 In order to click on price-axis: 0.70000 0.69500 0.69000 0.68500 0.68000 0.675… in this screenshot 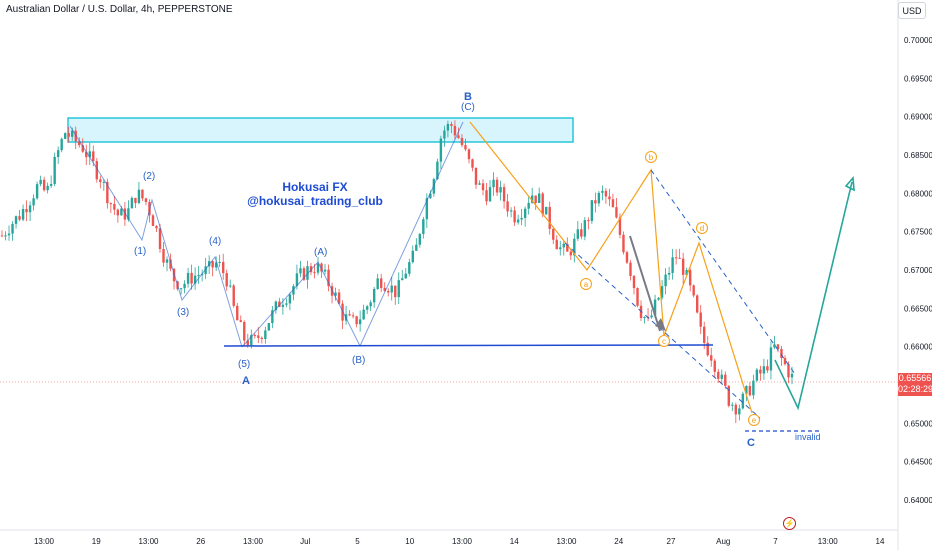, I will do `click(914, 275)`.